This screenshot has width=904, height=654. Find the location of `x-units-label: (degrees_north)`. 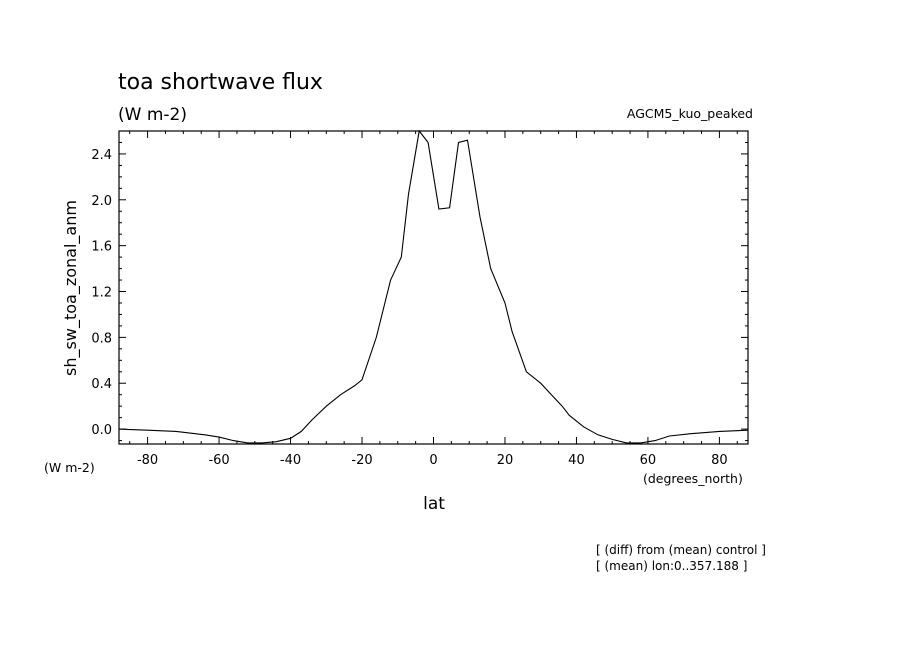

x-units-label: (degrees_north) is located at coordinates (693, 478).